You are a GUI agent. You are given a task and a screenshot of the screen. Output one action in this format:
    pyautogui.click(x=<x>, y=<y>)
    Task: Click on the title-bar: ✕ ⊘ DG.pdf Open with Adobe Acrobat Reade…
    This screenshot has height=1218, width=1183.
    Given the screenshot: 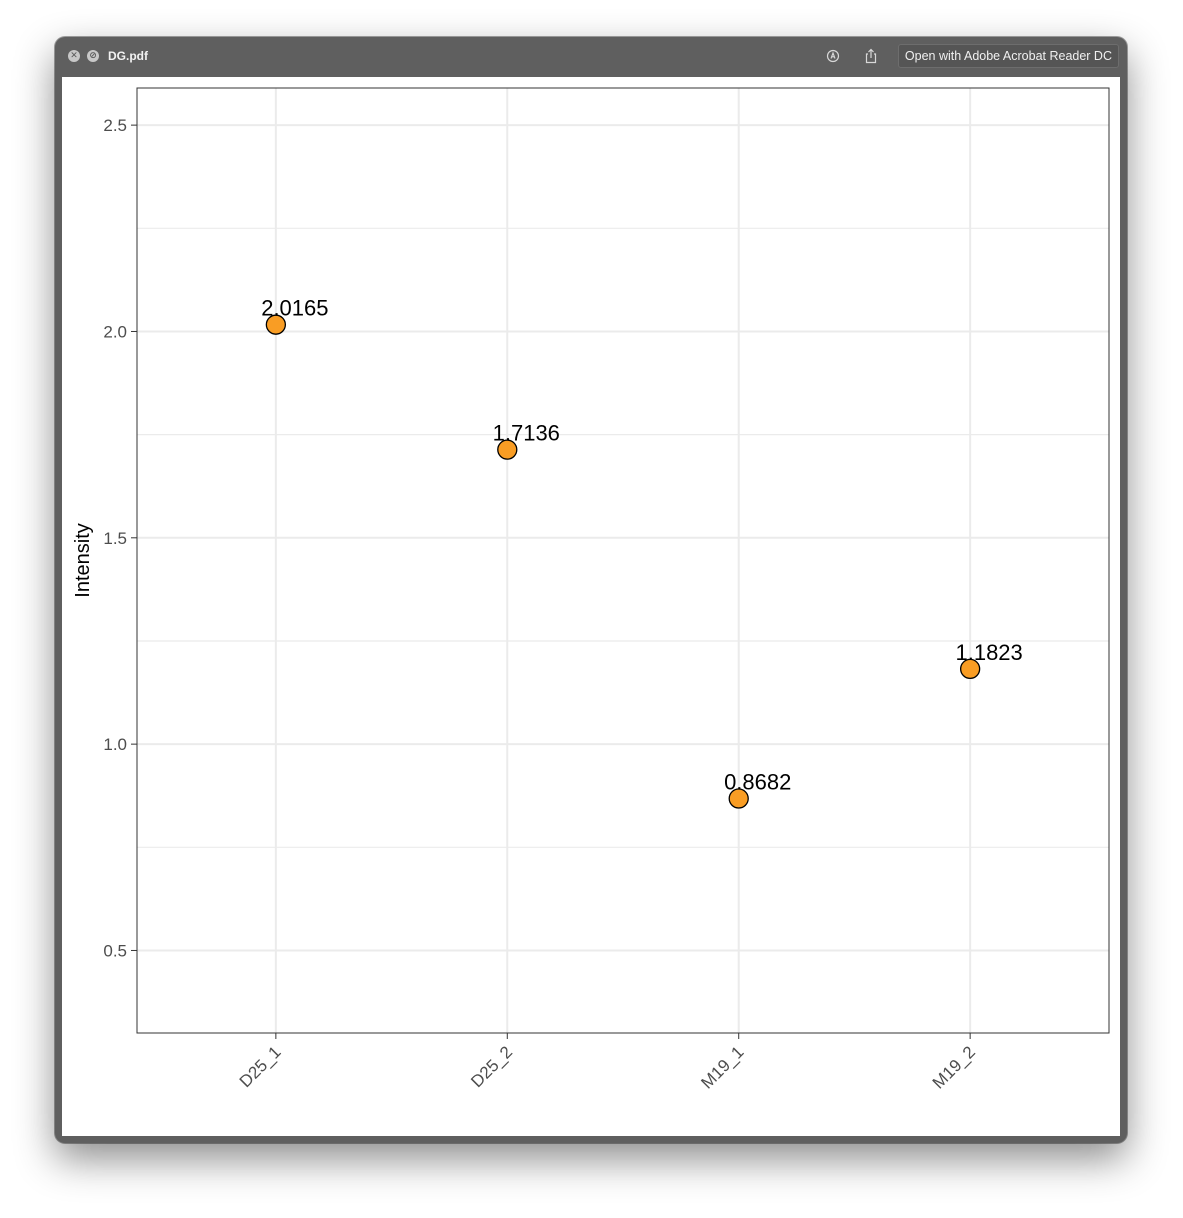 What is the action you would take?
    pyautogui.click(x=591, y=56)
    